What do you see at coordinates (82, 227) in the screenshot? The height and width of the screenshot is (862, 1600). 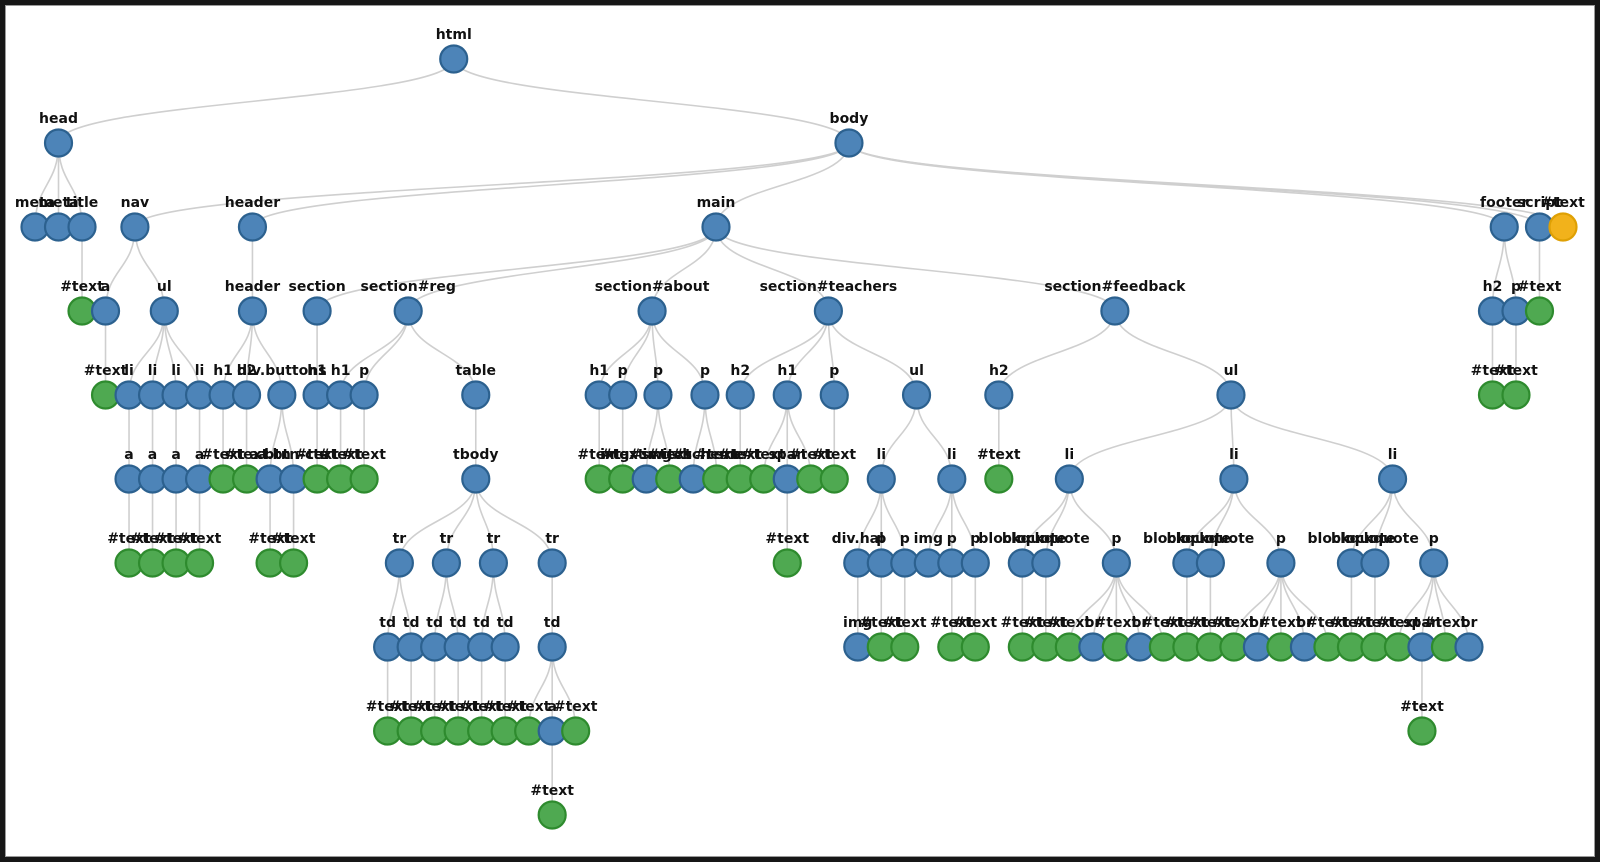 I see `title-element-node` at bounding box center [82, 227].